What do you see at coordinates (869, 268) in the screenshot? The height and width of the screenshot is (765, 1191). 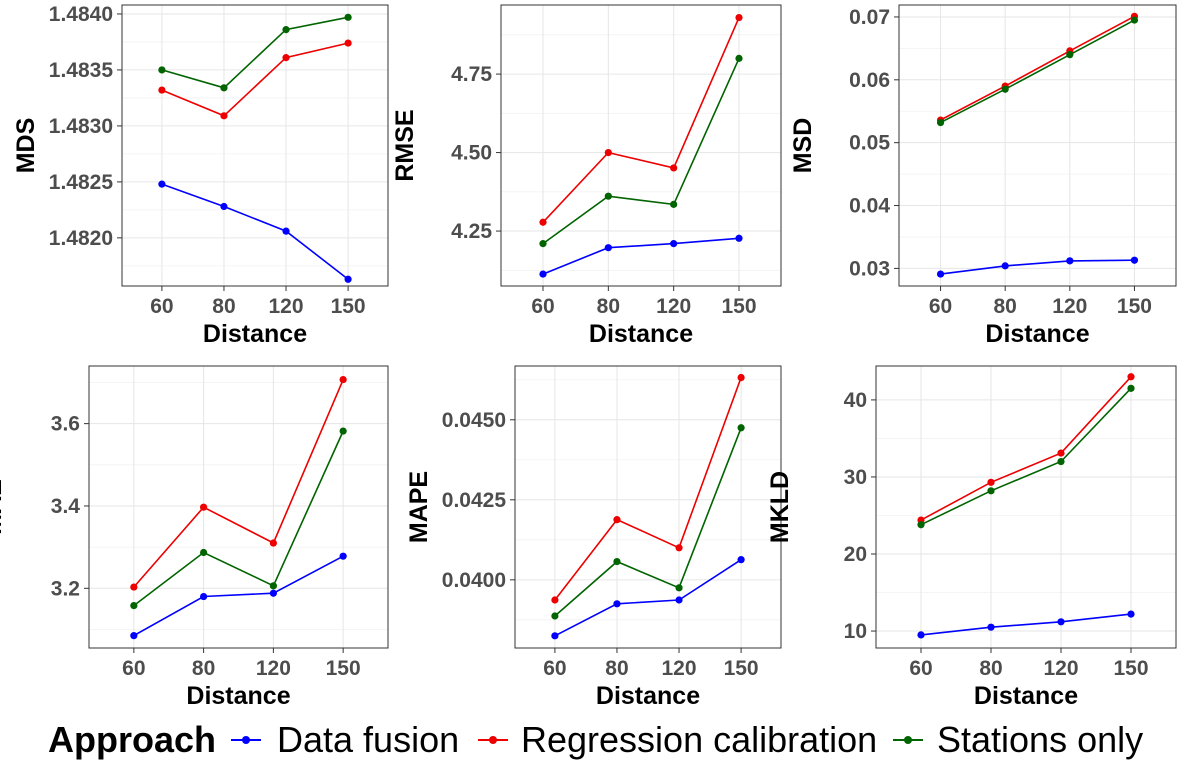 I see `y-tick-label: 0.03` at bounding box center [869, 268].